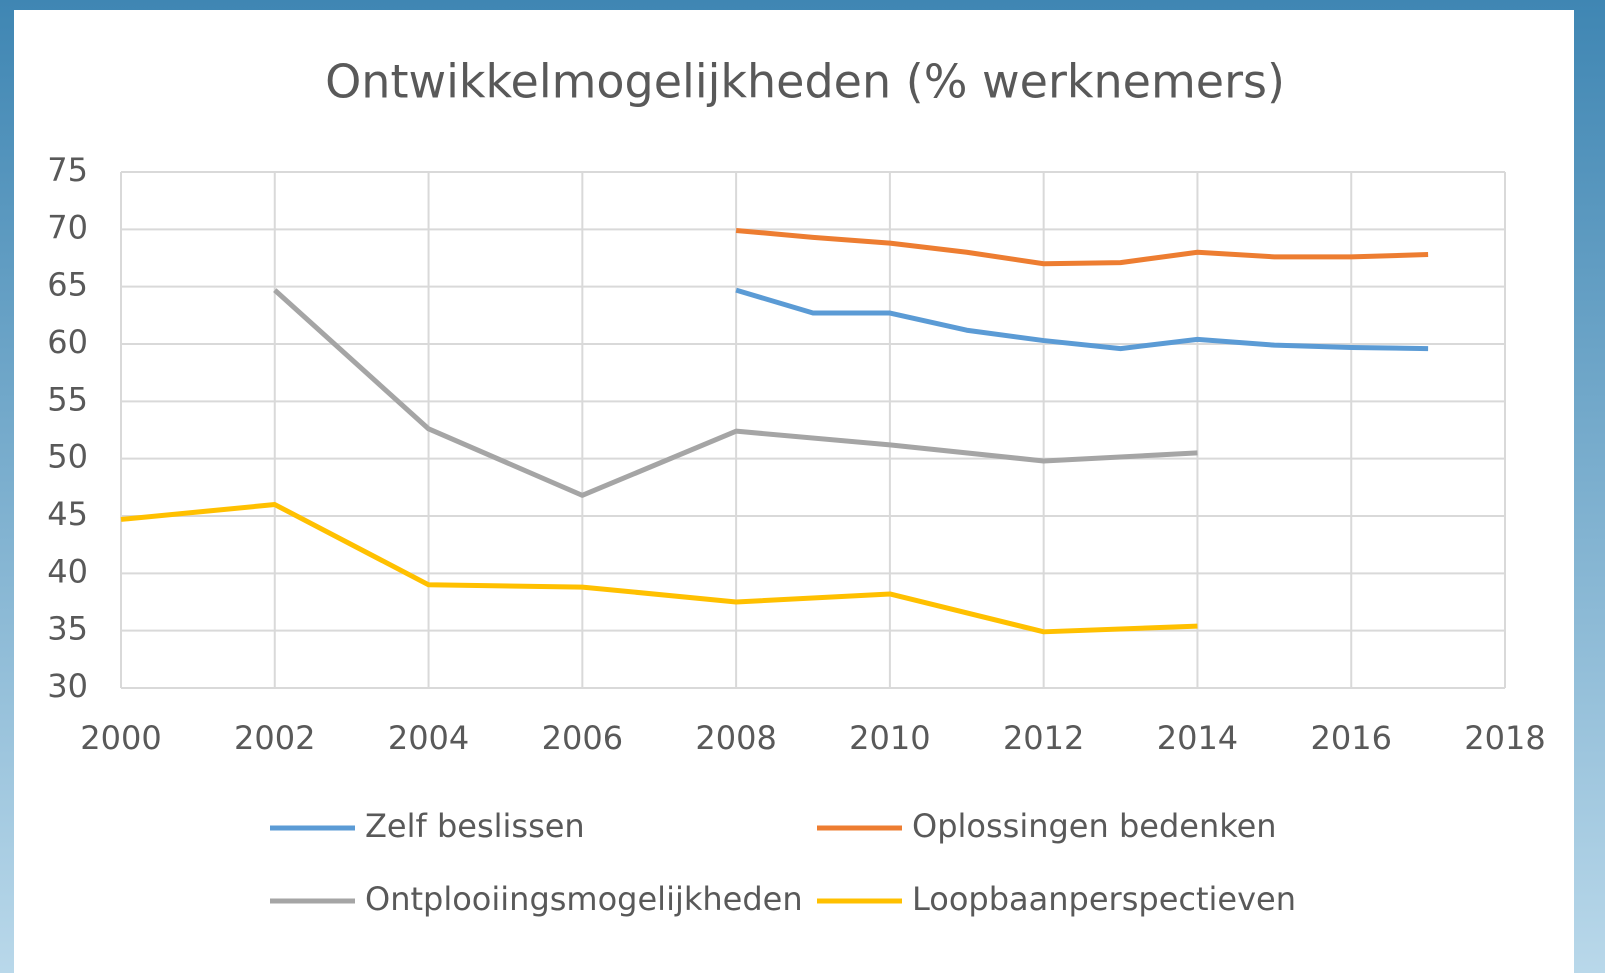  I want to click on chart-title: Ontwikkelmogelijkheden (% werknemers), so click(805, 82).